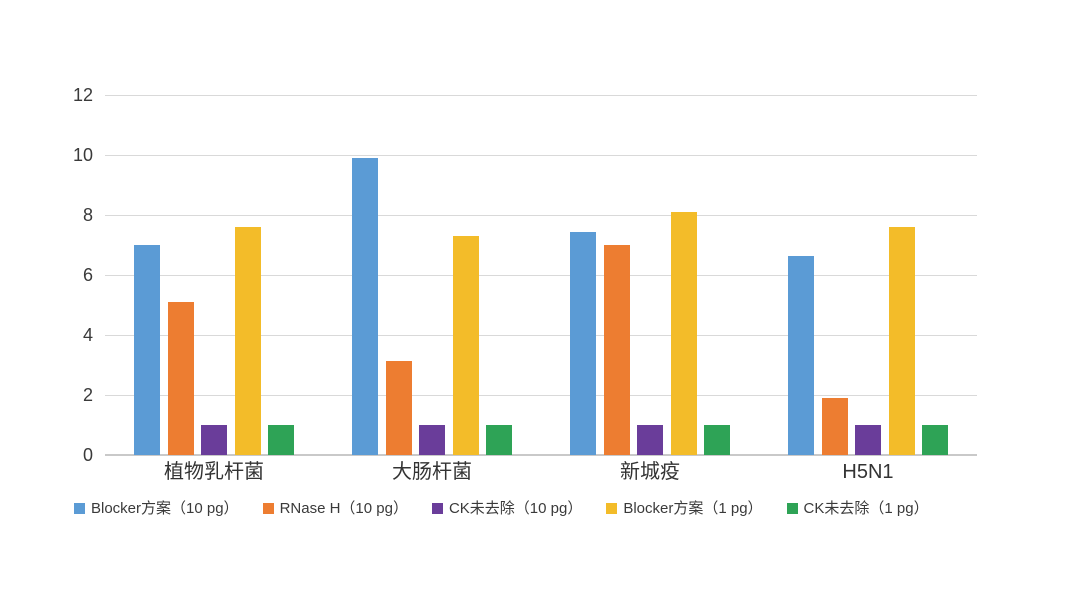 The width and height of the screenshot is (1078, 608). What do you see at coordinates (87, 275) in the screenshot?
I see `y-tick-label-6: 6` at bounding box center [87, 275].